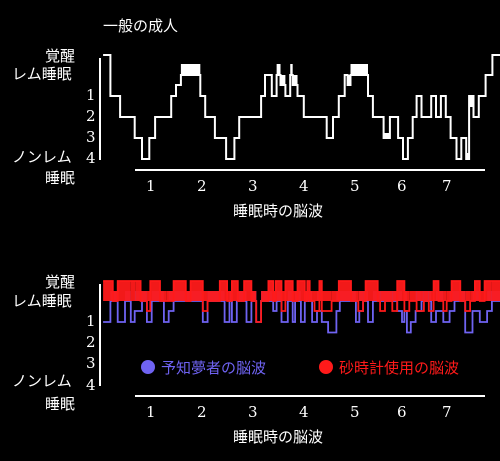  I want to click on legend-label-precog: 予知夢者の脳波, so click(213, 368).